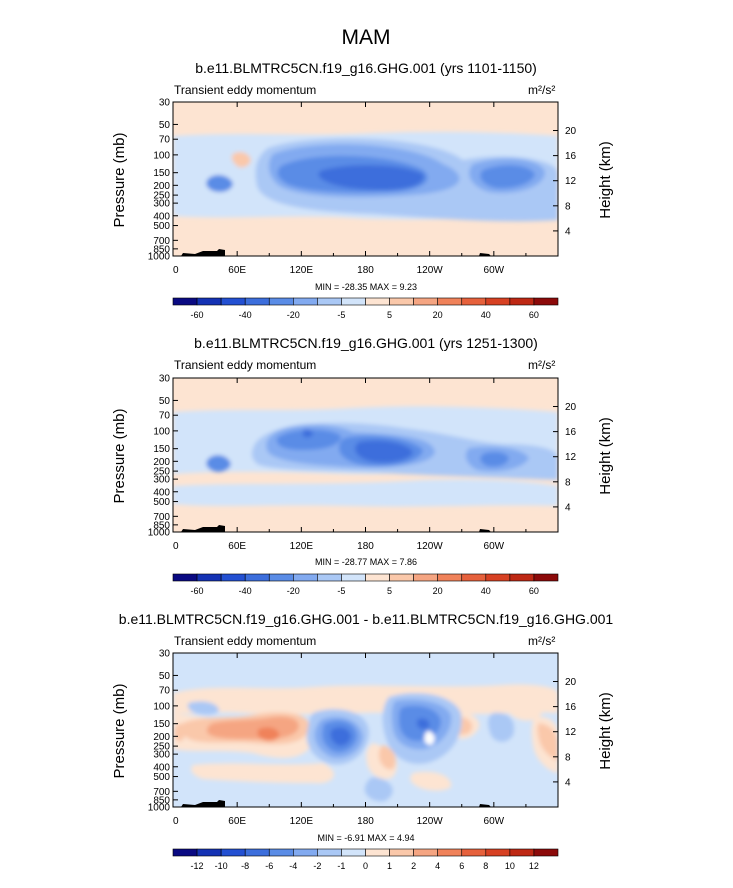 The image size is (733, 888). What do you see at coordinates (365, 866) in the screenshot?
I see `colorbar-label: 0` at bounding box center [365, 866].